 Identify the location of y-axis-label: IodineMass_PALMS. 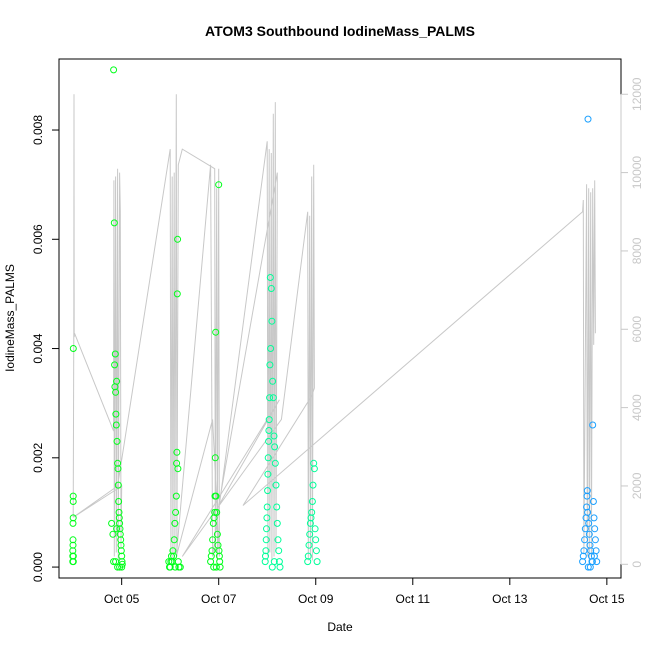
(10, 318).